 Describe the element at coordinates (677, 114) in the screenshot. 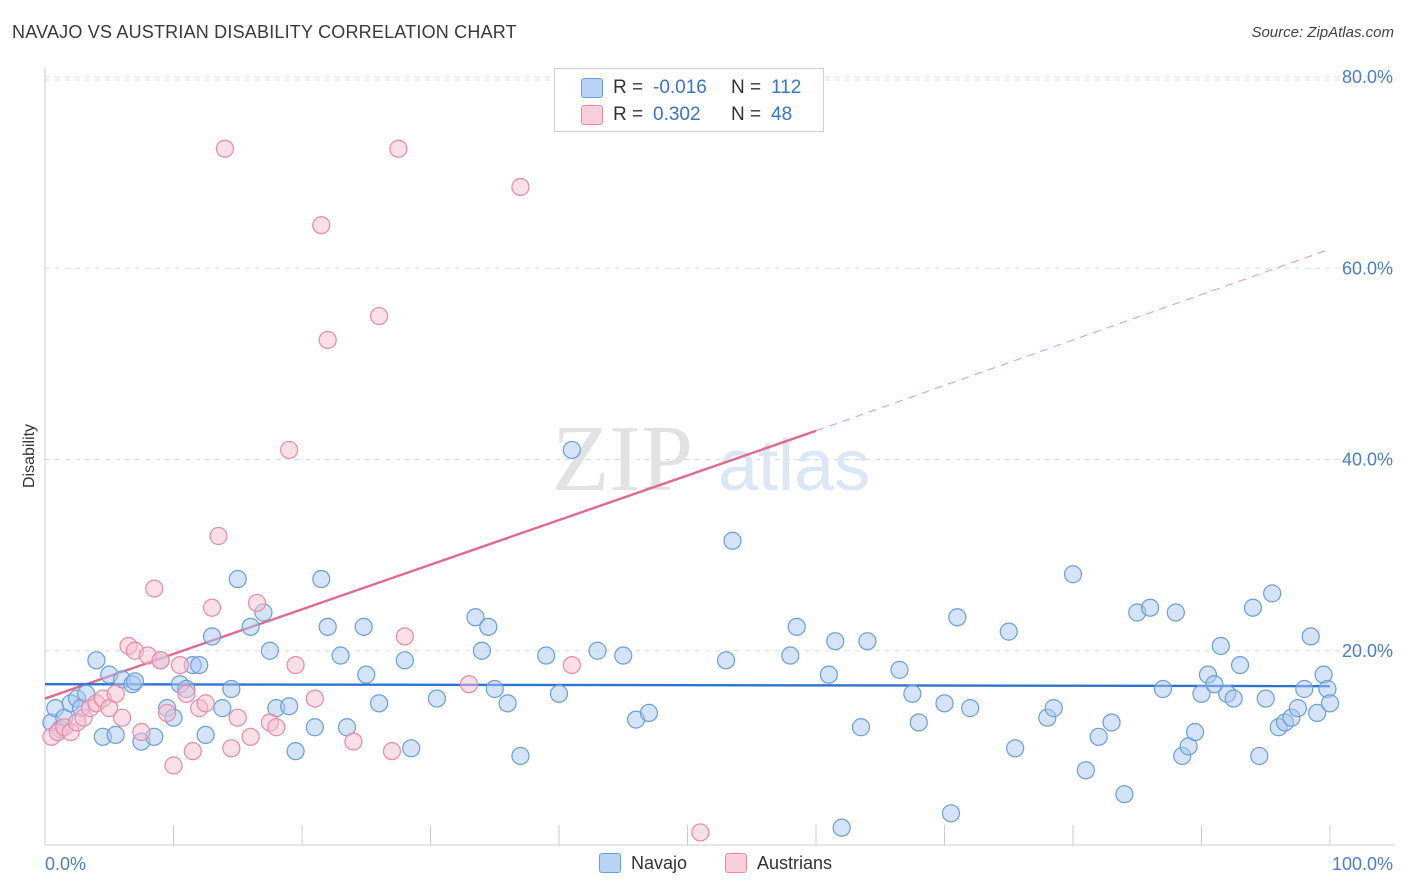

I see `legend-r-value: 0.302` at that location.